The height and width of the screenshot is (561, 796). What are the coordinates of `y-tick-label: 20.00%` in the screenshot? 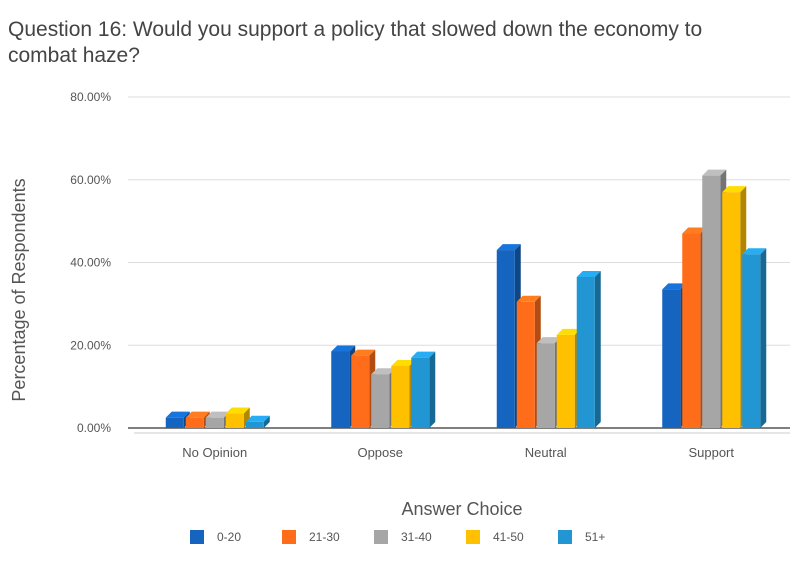 It's located at (90, 345).